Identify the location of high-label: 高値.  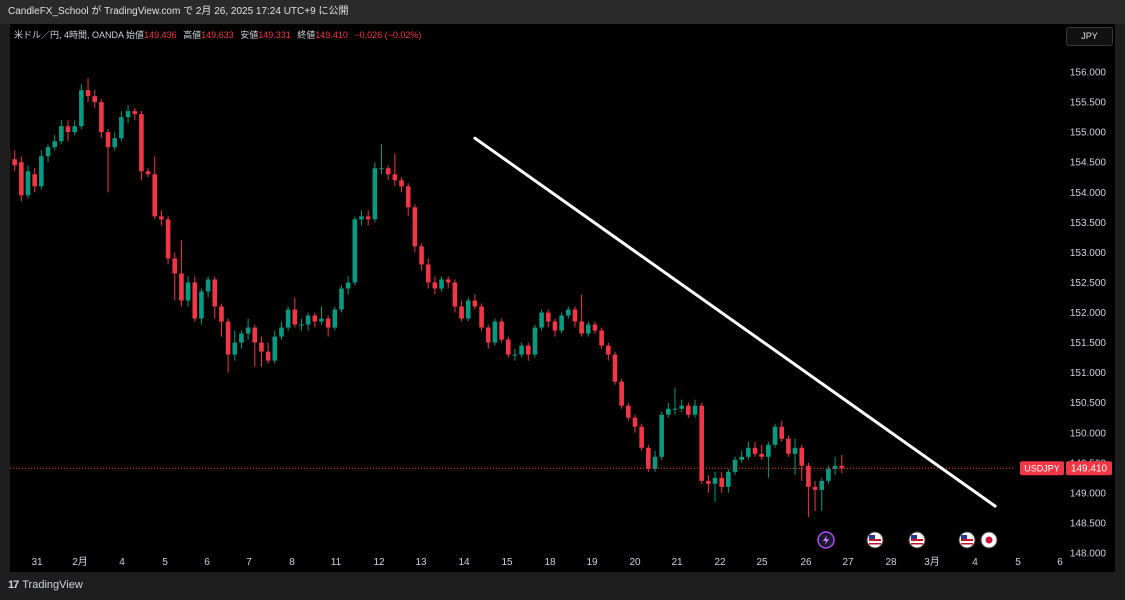
(192, 35).